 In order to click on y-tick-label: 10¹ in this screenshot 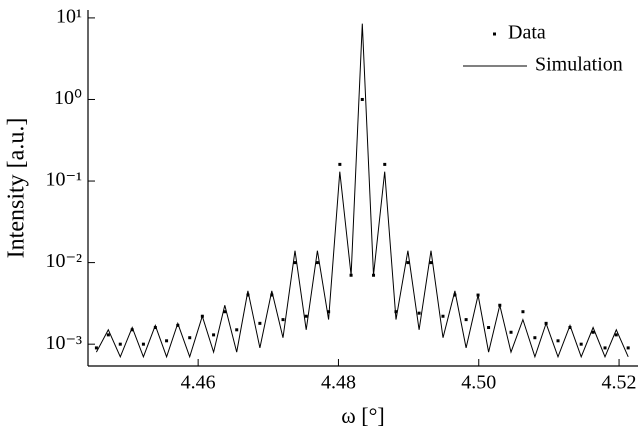, I will do `click(69, 16)`.